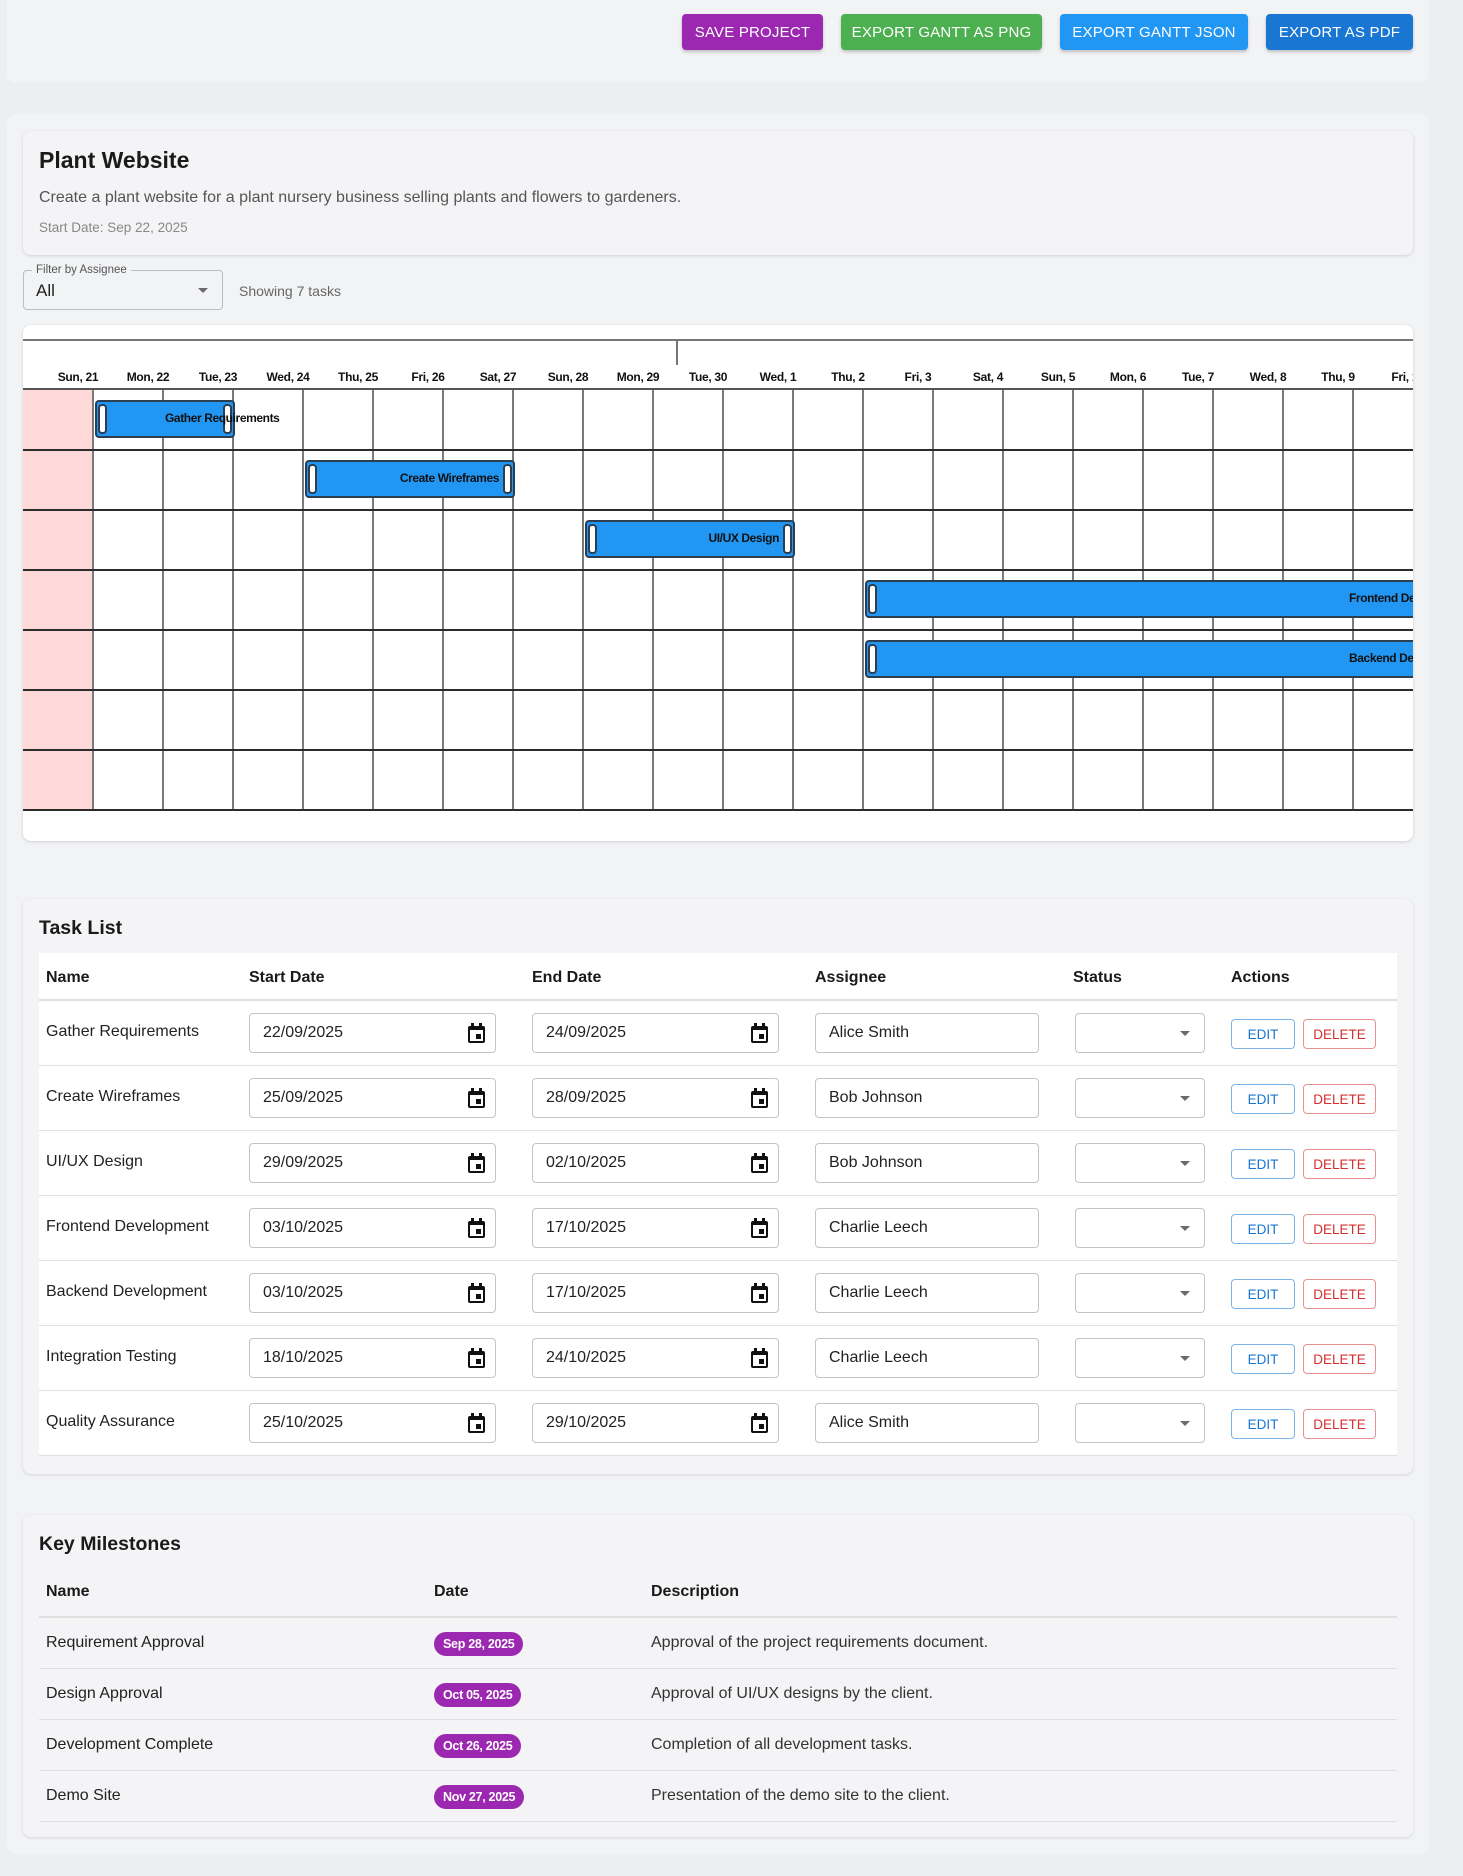  What do you see at coordinates (655, 1033) in the screenshot?
I see `end-date-input: 24/09/2025` at bounding box center [655, 1033].